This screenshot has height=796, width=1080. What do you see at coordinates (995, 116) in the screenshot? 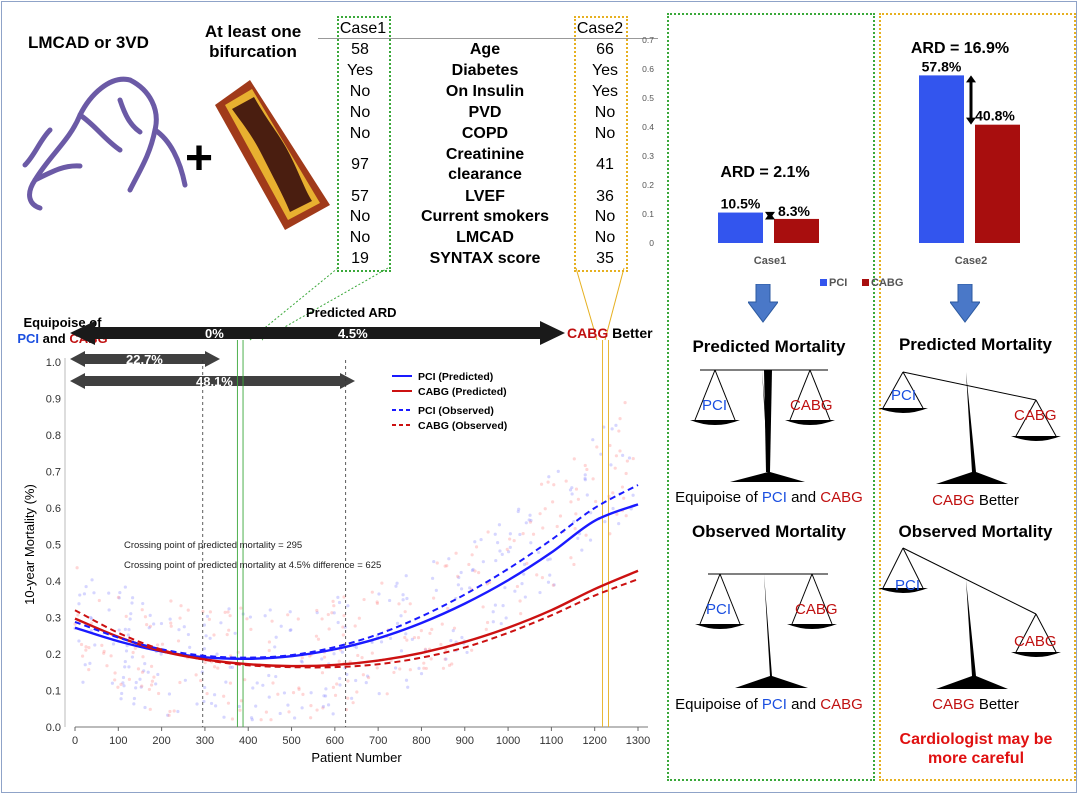
I see `bar-value-label: 40.8%` at bounding box center [995, 116].